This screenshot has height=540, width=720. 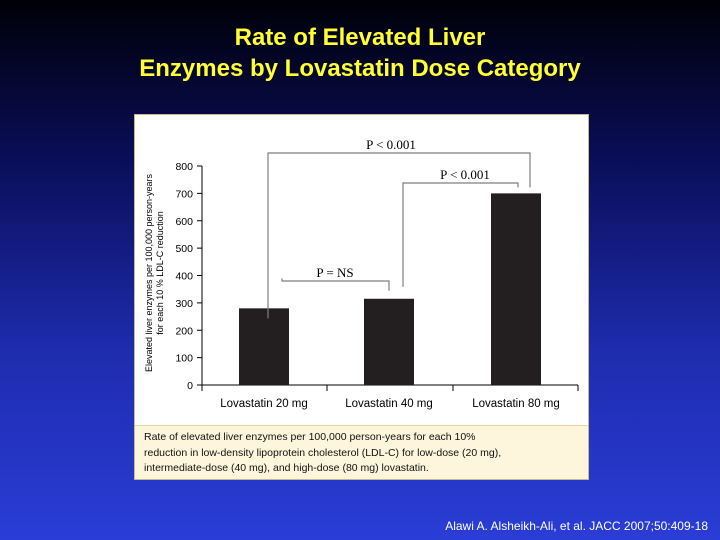 What do you see at coordinates (264, 404) in the screenshot?
I see `x-category-label: Lovastatin 20 mg` at bounding box center [264, 404].